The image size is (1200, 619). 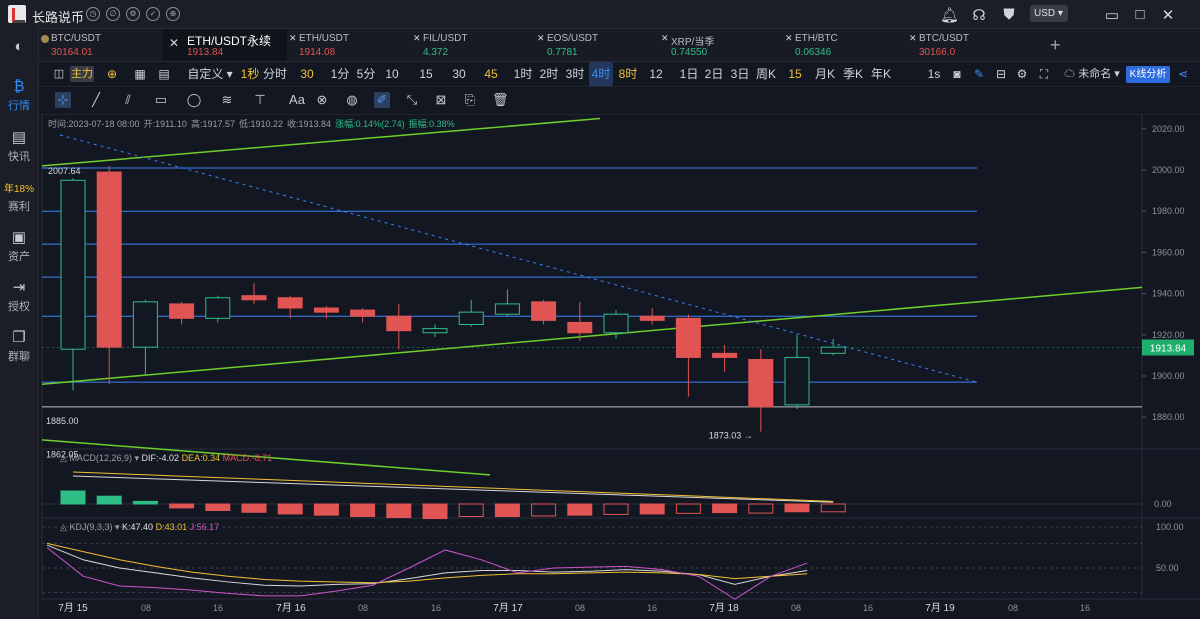 What do you see at coordinates (19, 197) in the screenshot?
I see `sidebar-item-earn: 年18% 赛利` at bounding box center [19, 197].